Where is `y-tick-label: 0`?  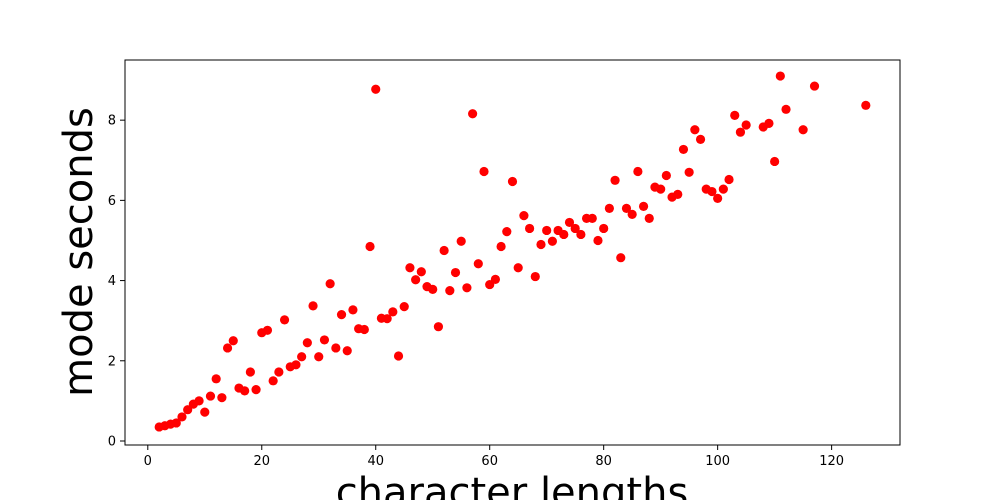 y-tick-label: 0 is located at coordinates (112, 441).